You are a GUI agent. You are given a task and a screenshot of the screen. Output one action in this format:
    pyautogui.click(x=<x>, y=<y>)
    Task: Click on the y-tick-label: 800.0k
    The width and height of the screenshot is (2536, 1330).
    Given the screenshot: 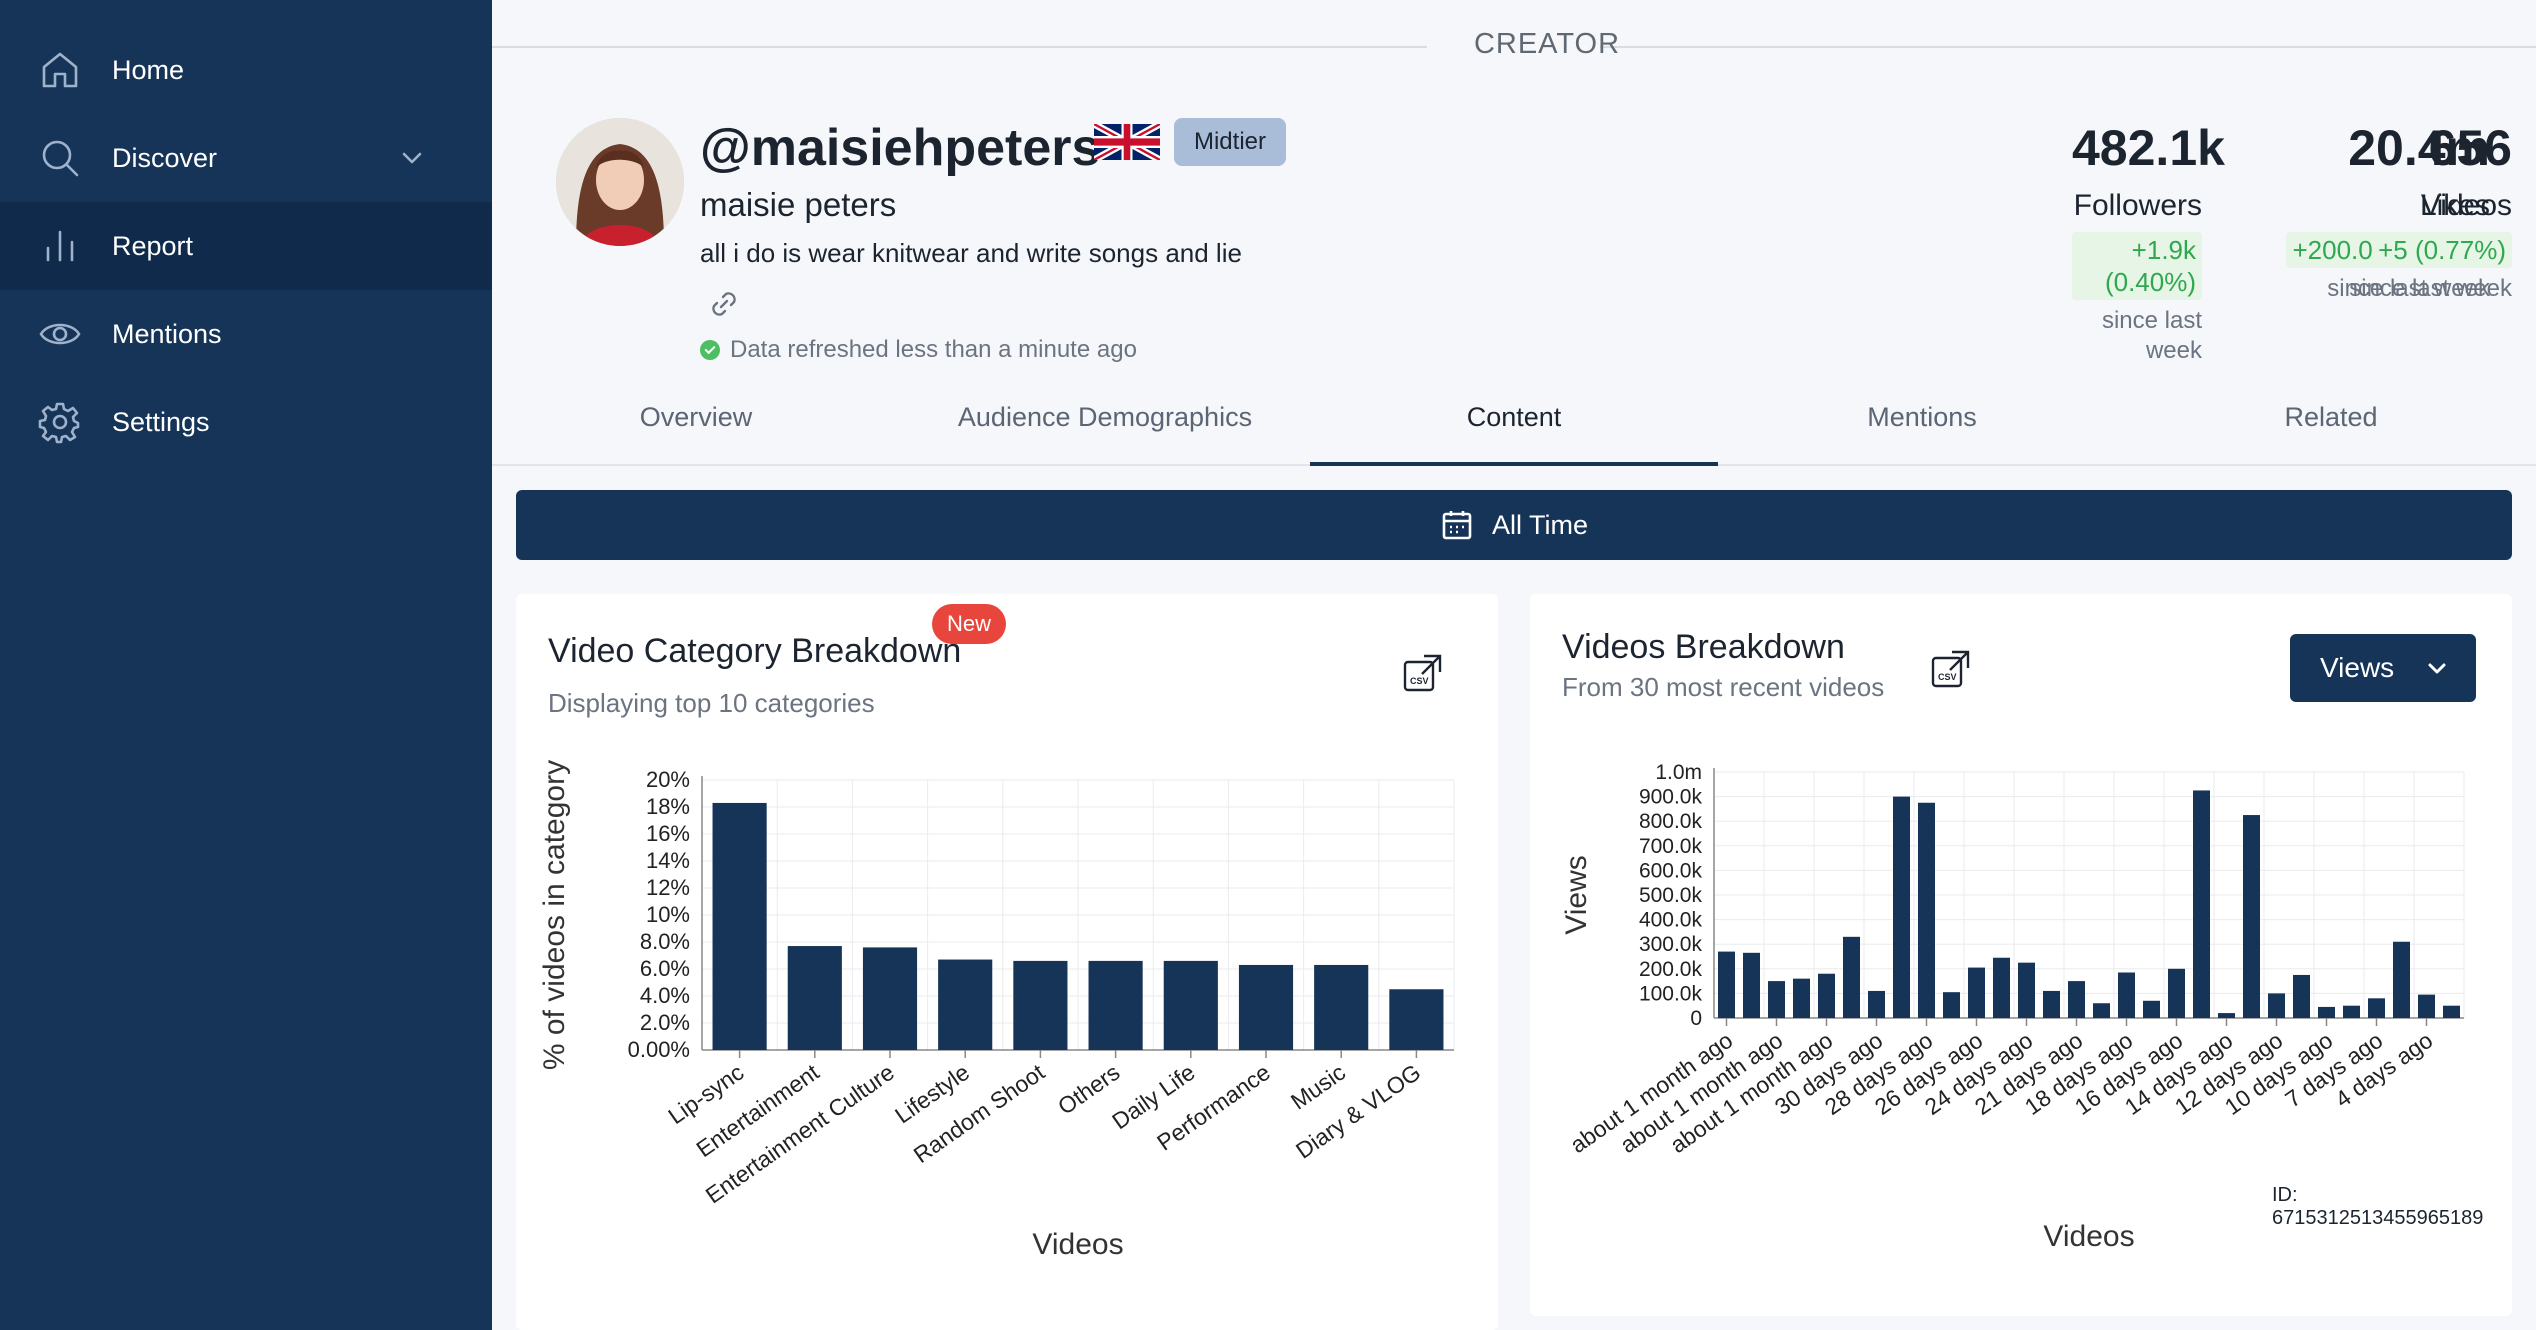 What is the action you would take?
    pyautogui.click(x=1671, y=821)
    